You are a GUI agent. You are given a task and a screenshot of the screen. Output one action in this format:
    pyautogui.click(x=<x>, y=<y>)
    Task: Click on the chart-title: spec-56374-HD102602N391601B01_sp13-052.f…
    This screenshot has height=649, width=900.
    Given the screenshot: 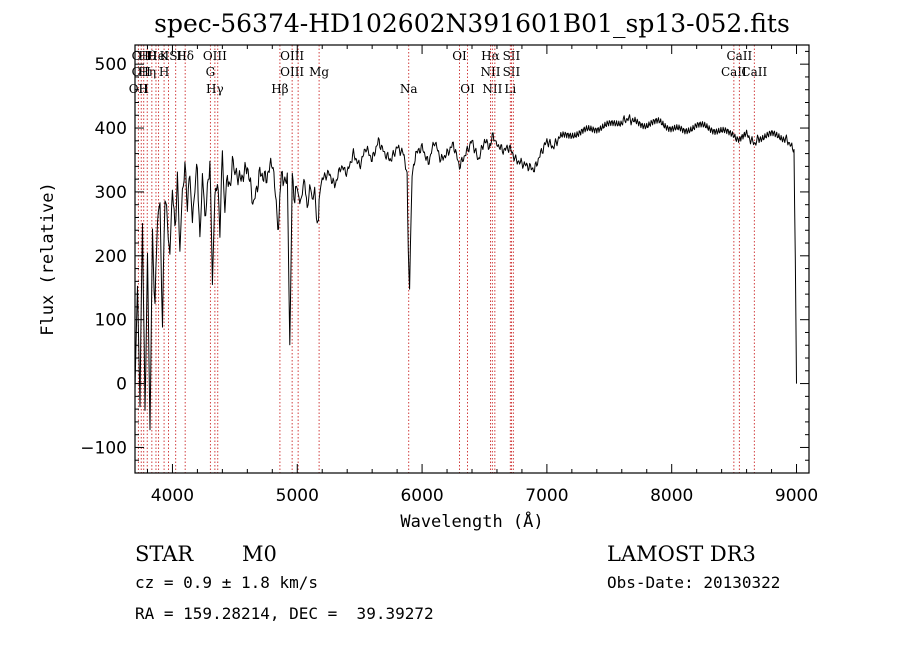 What is the action you would take?
    pyautogui.click(x=472, y=23)
    